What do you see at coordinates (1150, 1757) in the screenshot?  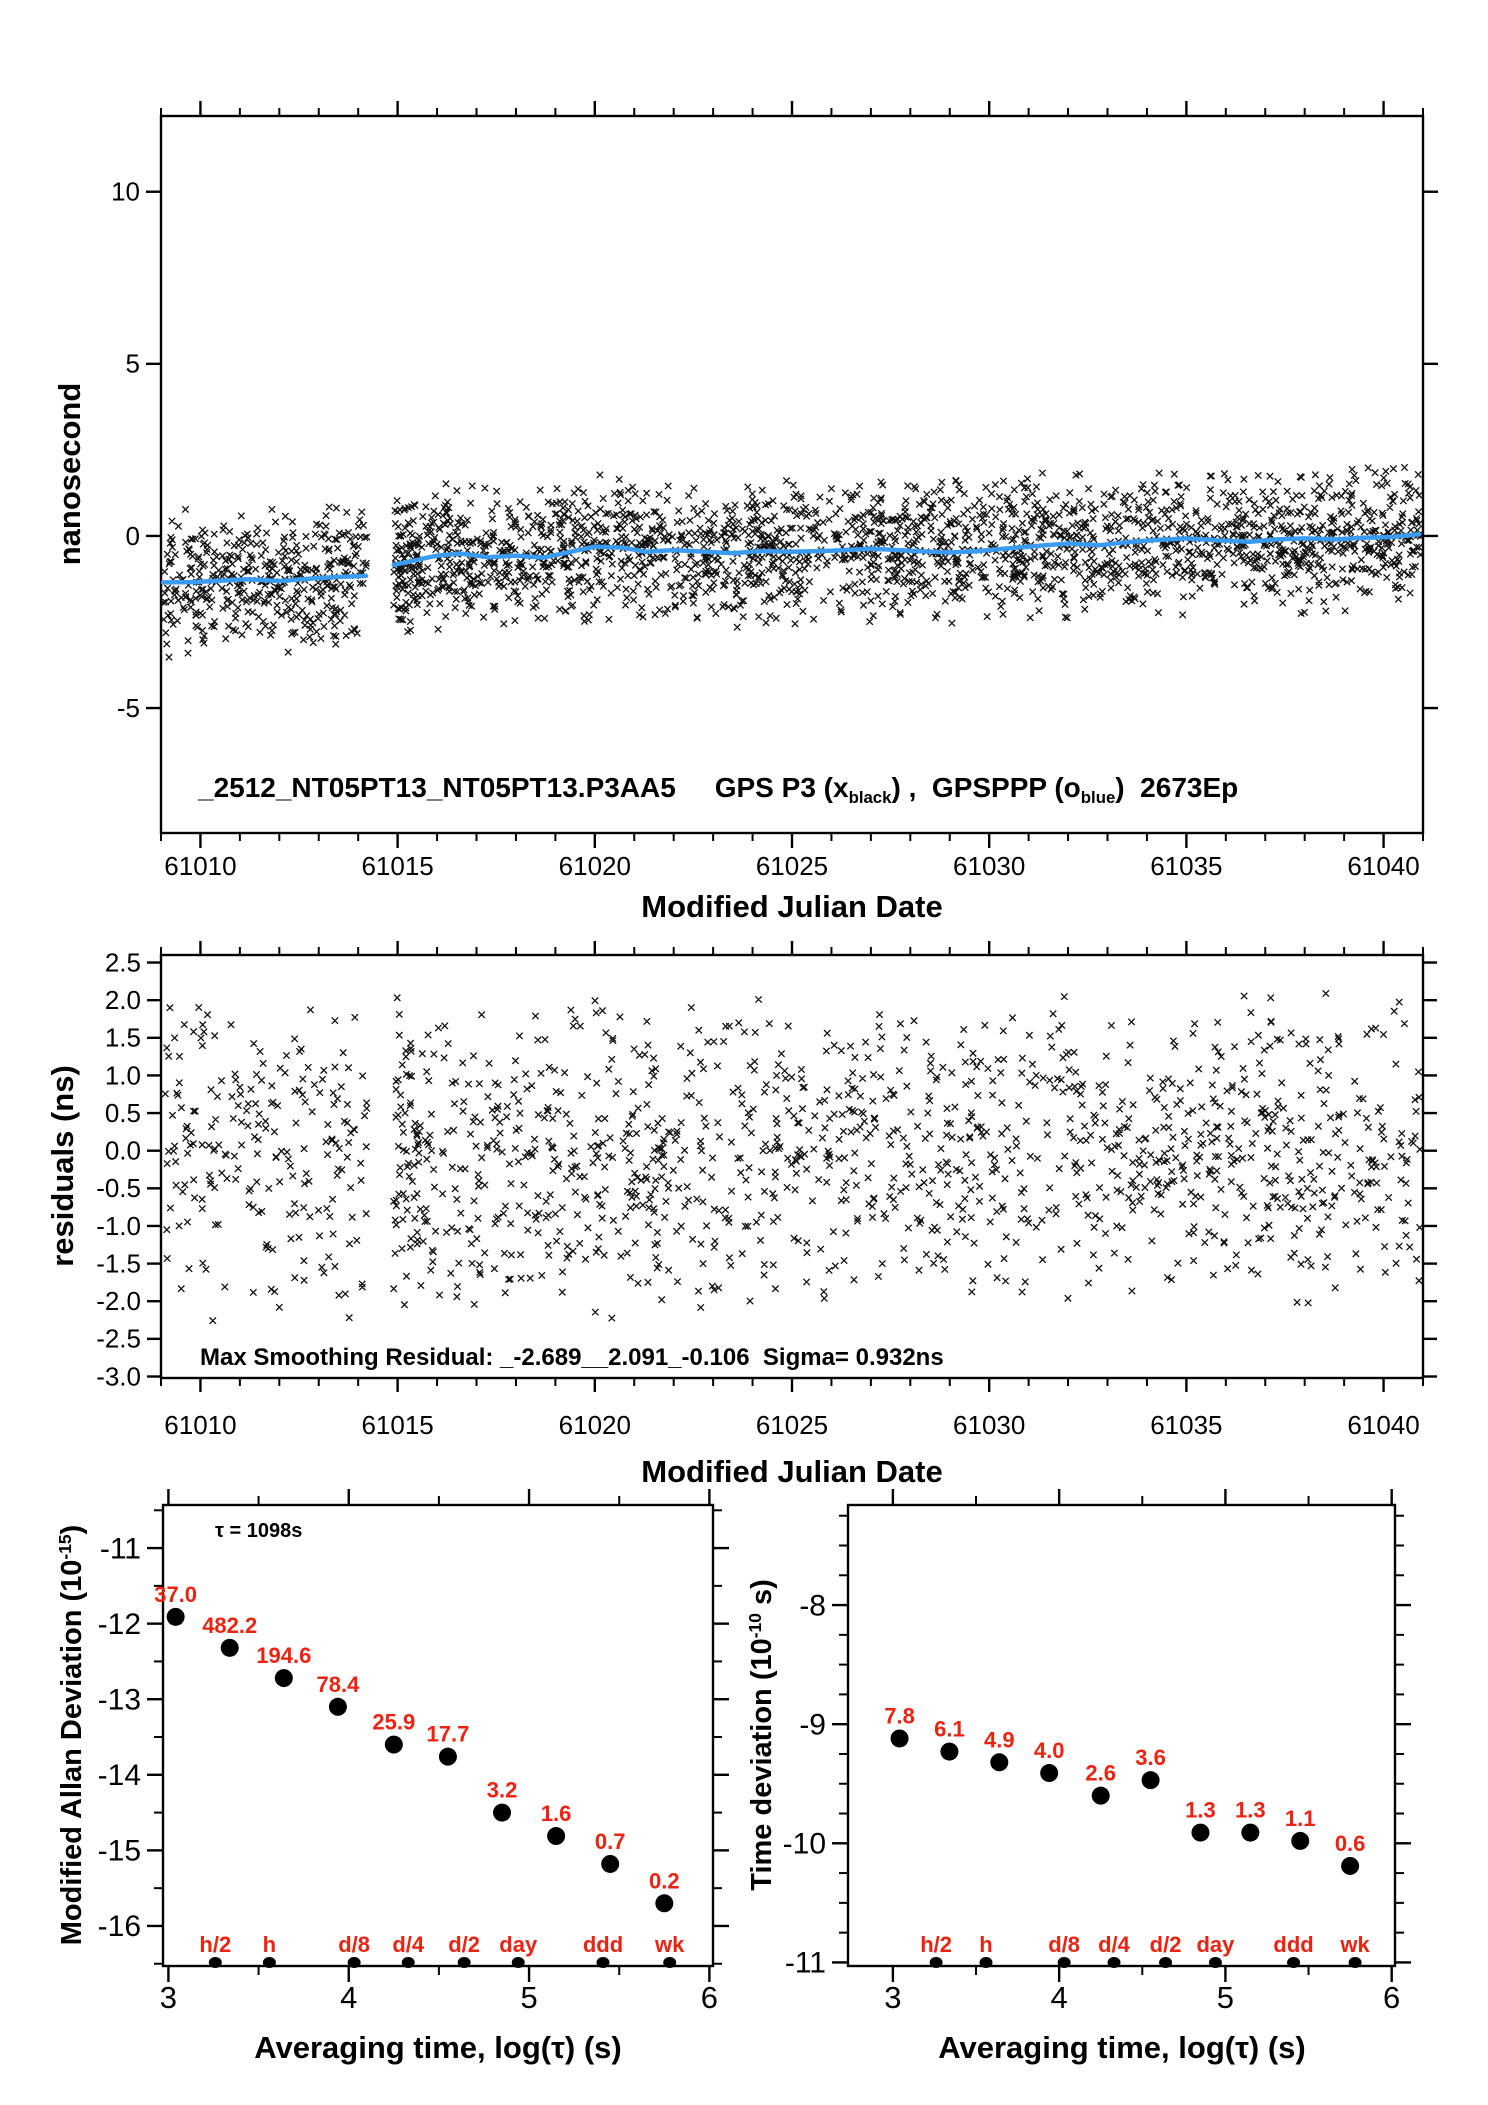 I see `svg-text: 3.6` at bounding box center [1150, 1757].